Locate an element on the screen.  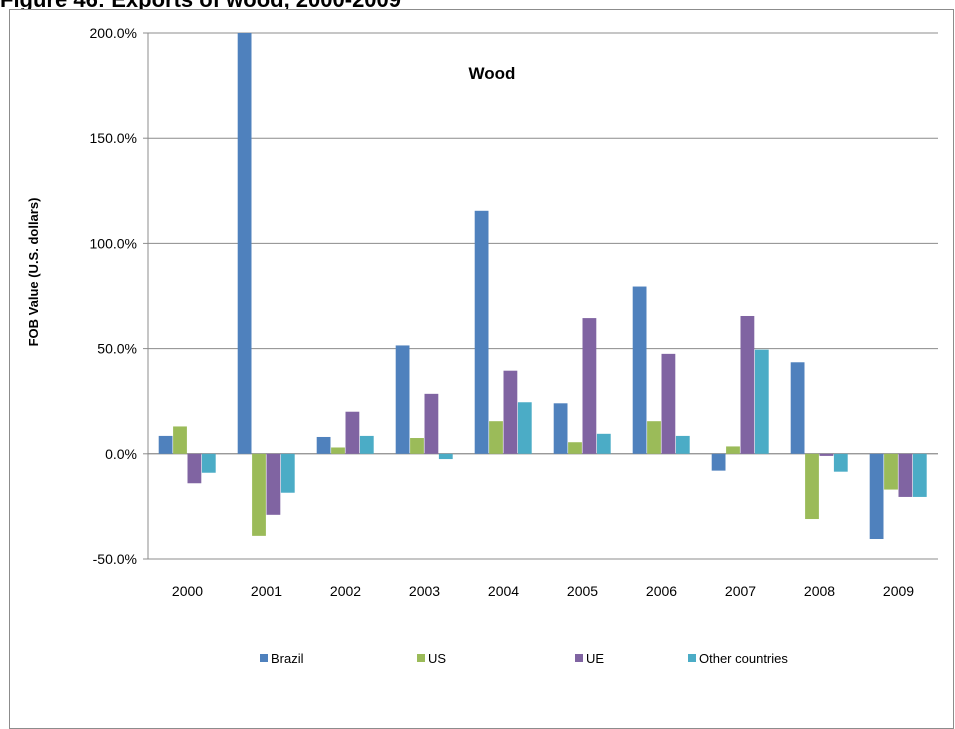
y-tick-label: -50.0% is located at coordinates (115, 559).